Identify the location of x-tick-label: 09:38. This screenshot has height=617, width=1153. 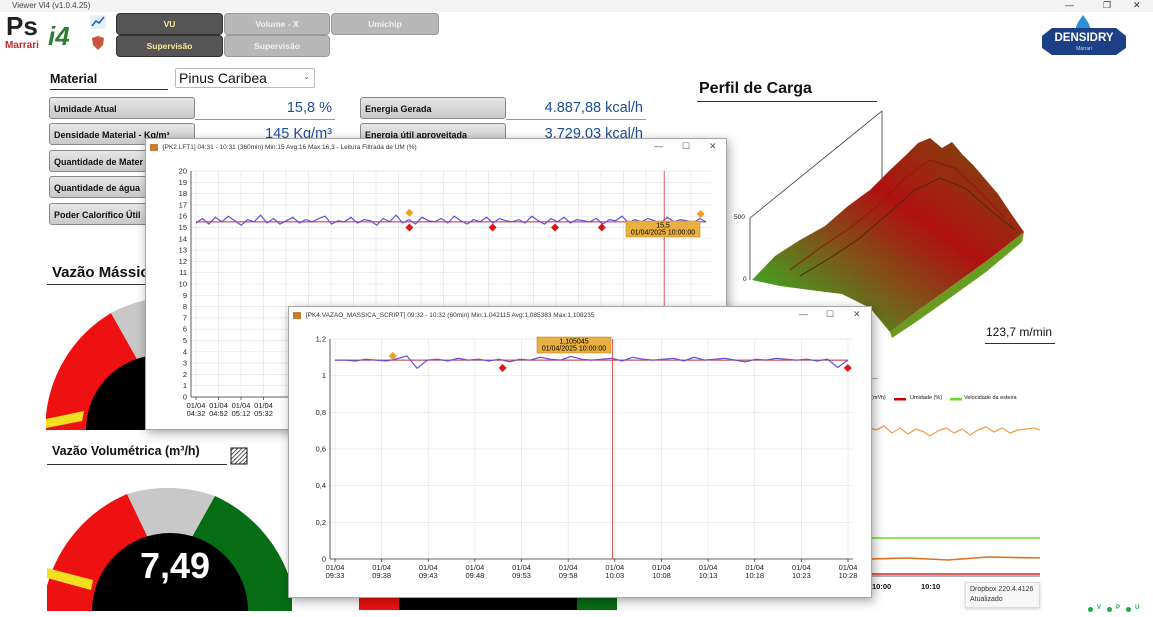
(381, 575).